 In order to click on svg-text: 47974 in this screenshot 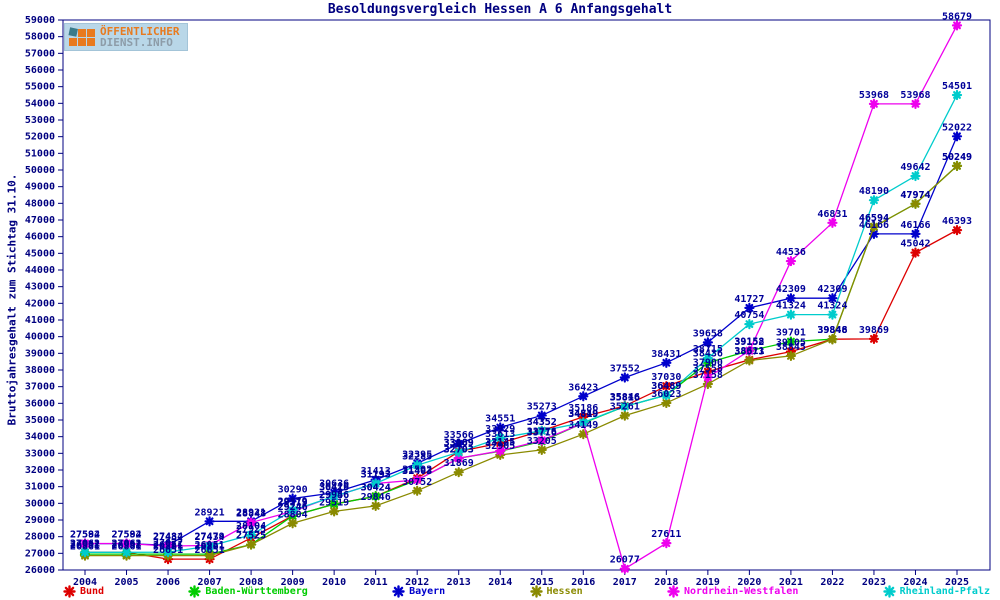, I will do `click(915, 195)`.